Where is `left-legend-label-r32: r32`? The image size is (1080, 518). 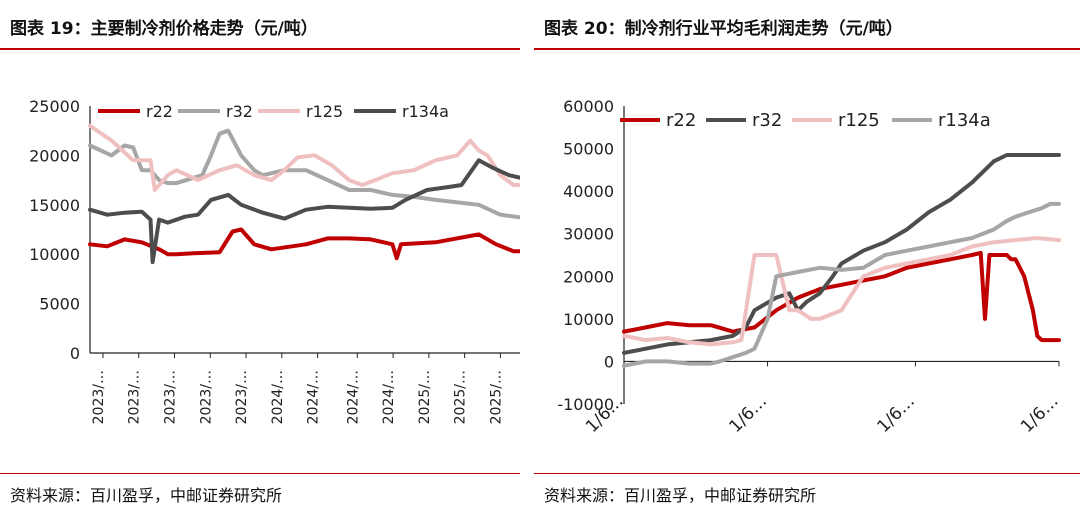
left-legend-label-r32: r32 is located at coordinates (239, 111).